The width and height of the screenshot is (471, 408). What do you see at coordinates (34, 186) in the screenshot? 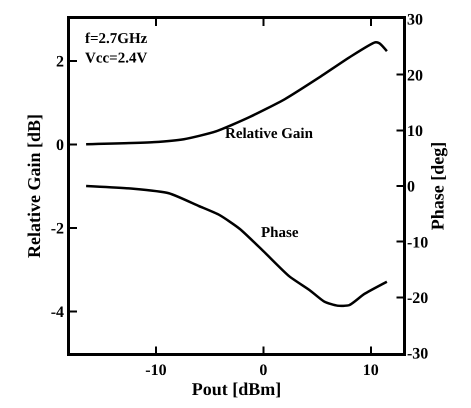
I see `y-axis-title: Relative Gain [dB]` at bounding box center [34, 186].